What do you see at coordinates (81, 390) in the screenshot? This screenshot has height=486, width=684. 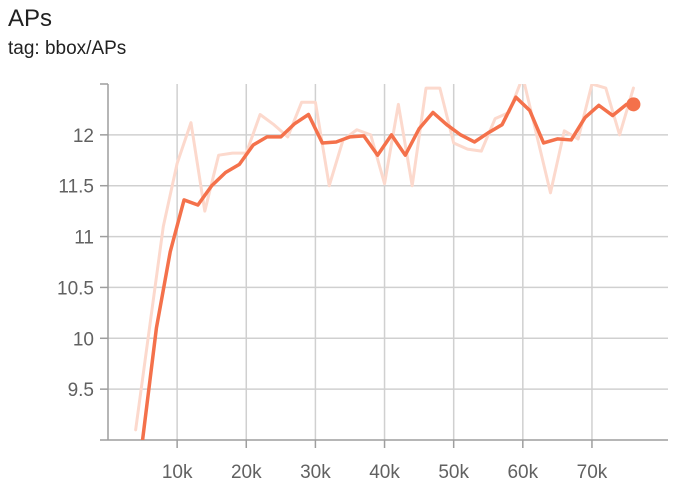 I see `y-tick-label: 9.5` at bounding box center [81, 390].